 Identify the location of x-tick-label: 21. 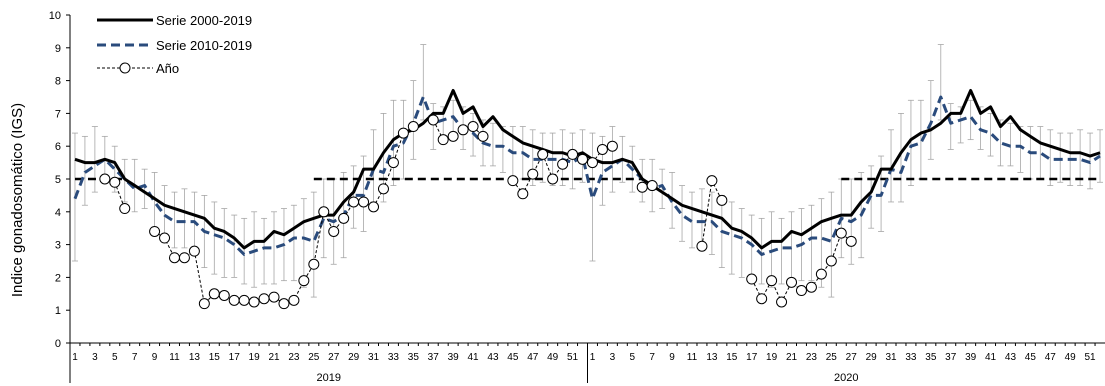
(274, 357).